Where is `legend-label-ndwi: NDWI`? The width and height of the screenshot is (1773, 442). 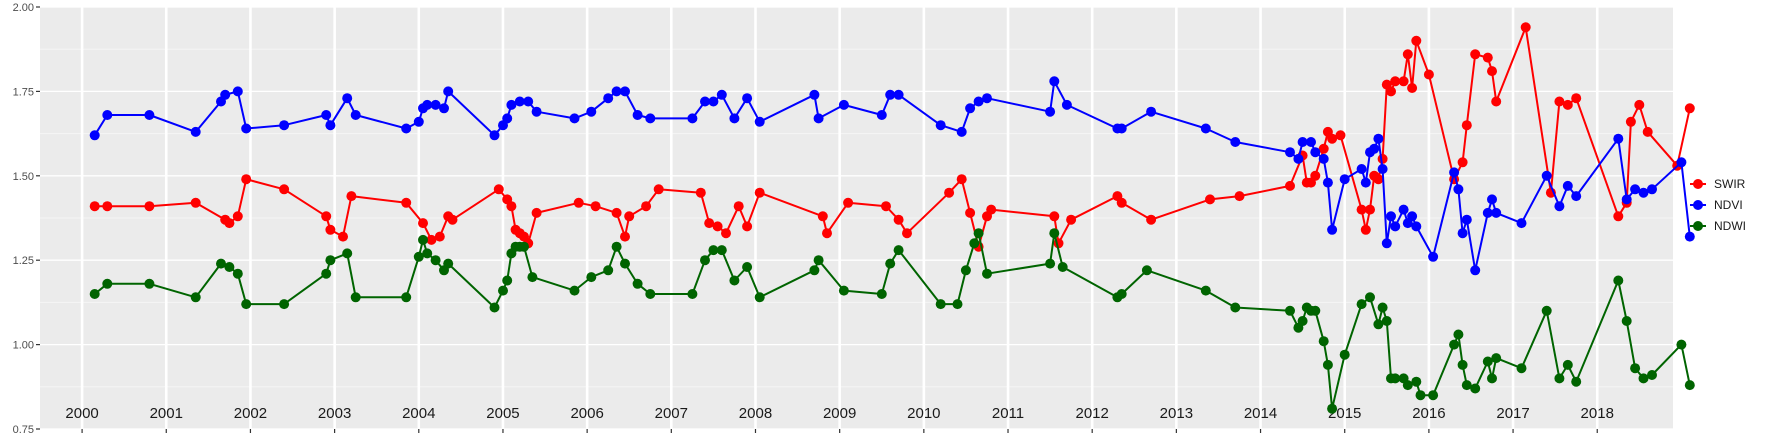
legend-label-ndwi: NDWI is located at coordinates (1730, 226).